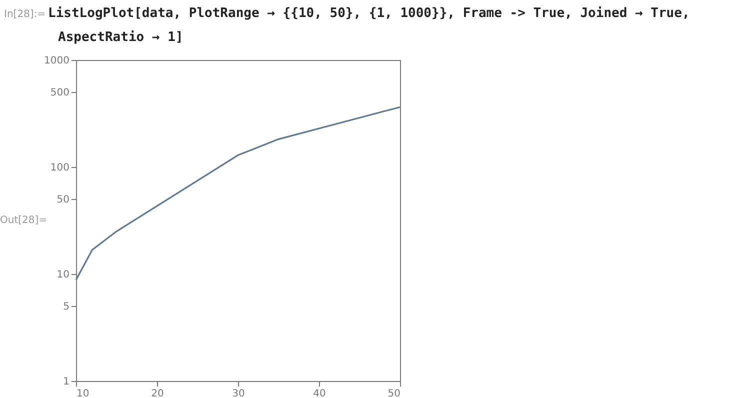  Describe the element at coordinates (25, 14) in the screenshot. I see `text: In[28]:=` at that location.